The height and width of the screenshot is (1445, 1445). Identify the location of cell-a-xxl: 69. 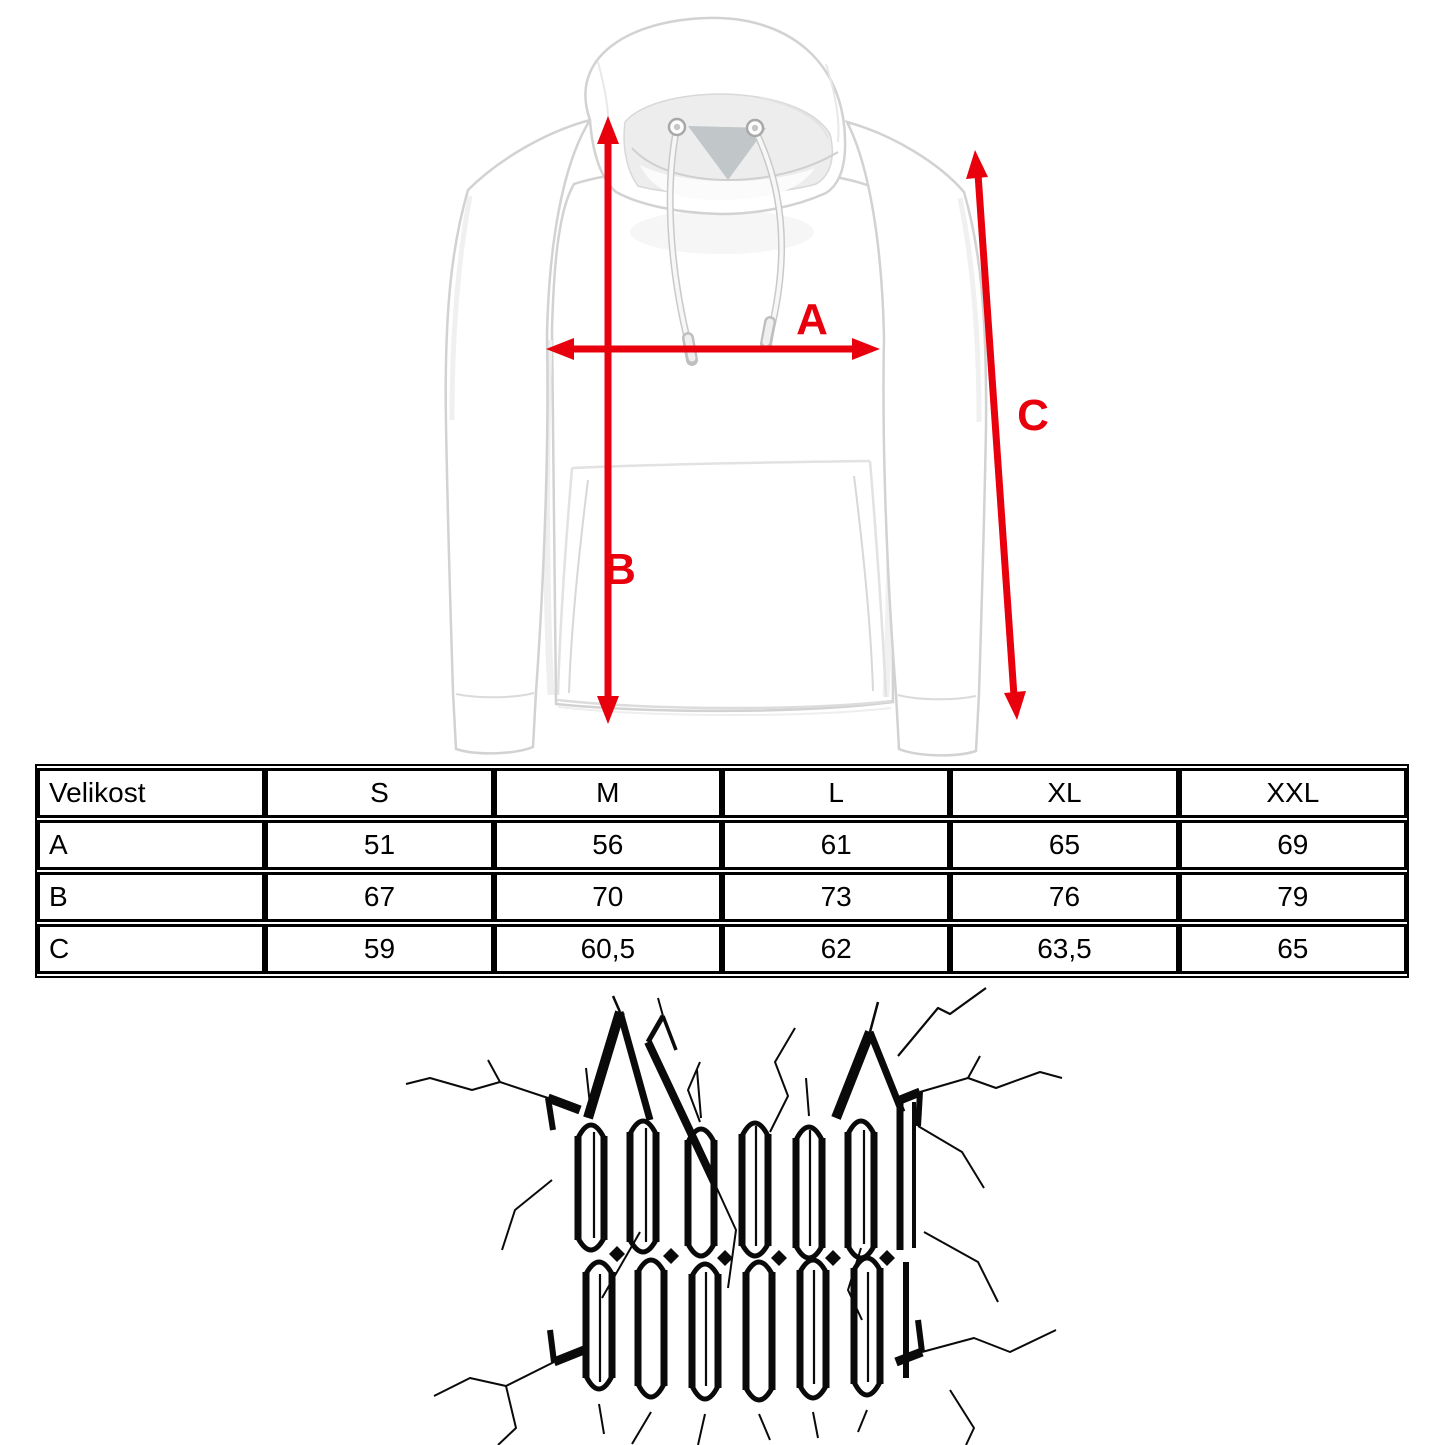
(1292, 845).